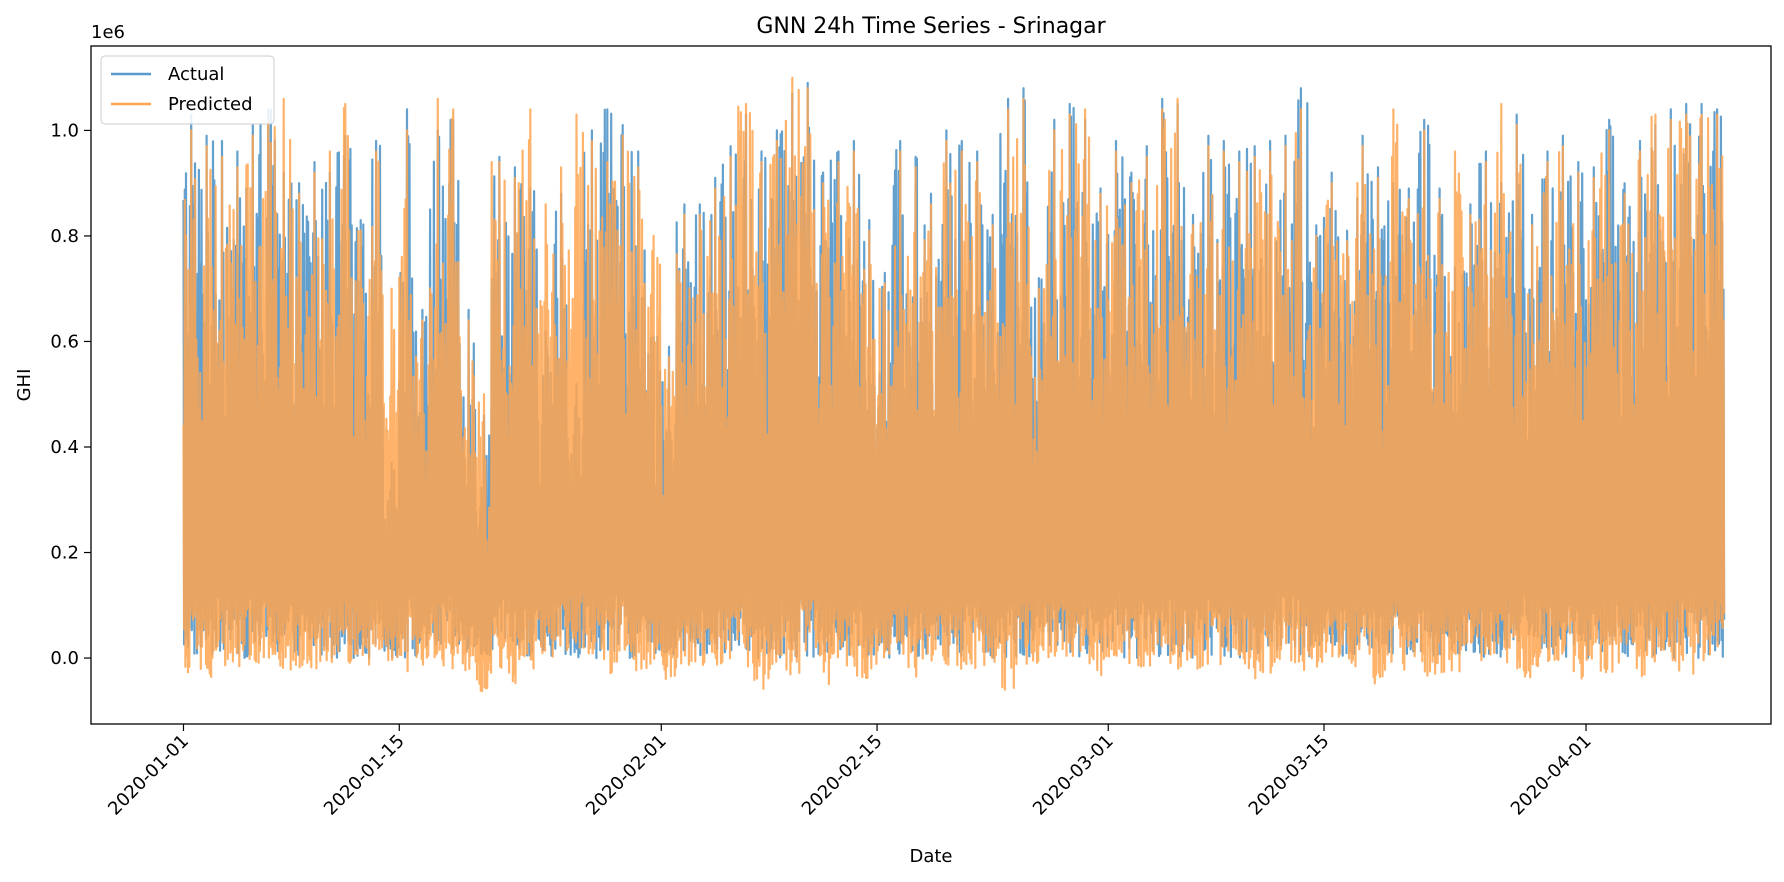 This screenshot has width=1784, height=882. What do you see at coordinates (64, 236) in the screenshot?
I see `y-tick-label: 0.8` at bounding box center [64, 236].